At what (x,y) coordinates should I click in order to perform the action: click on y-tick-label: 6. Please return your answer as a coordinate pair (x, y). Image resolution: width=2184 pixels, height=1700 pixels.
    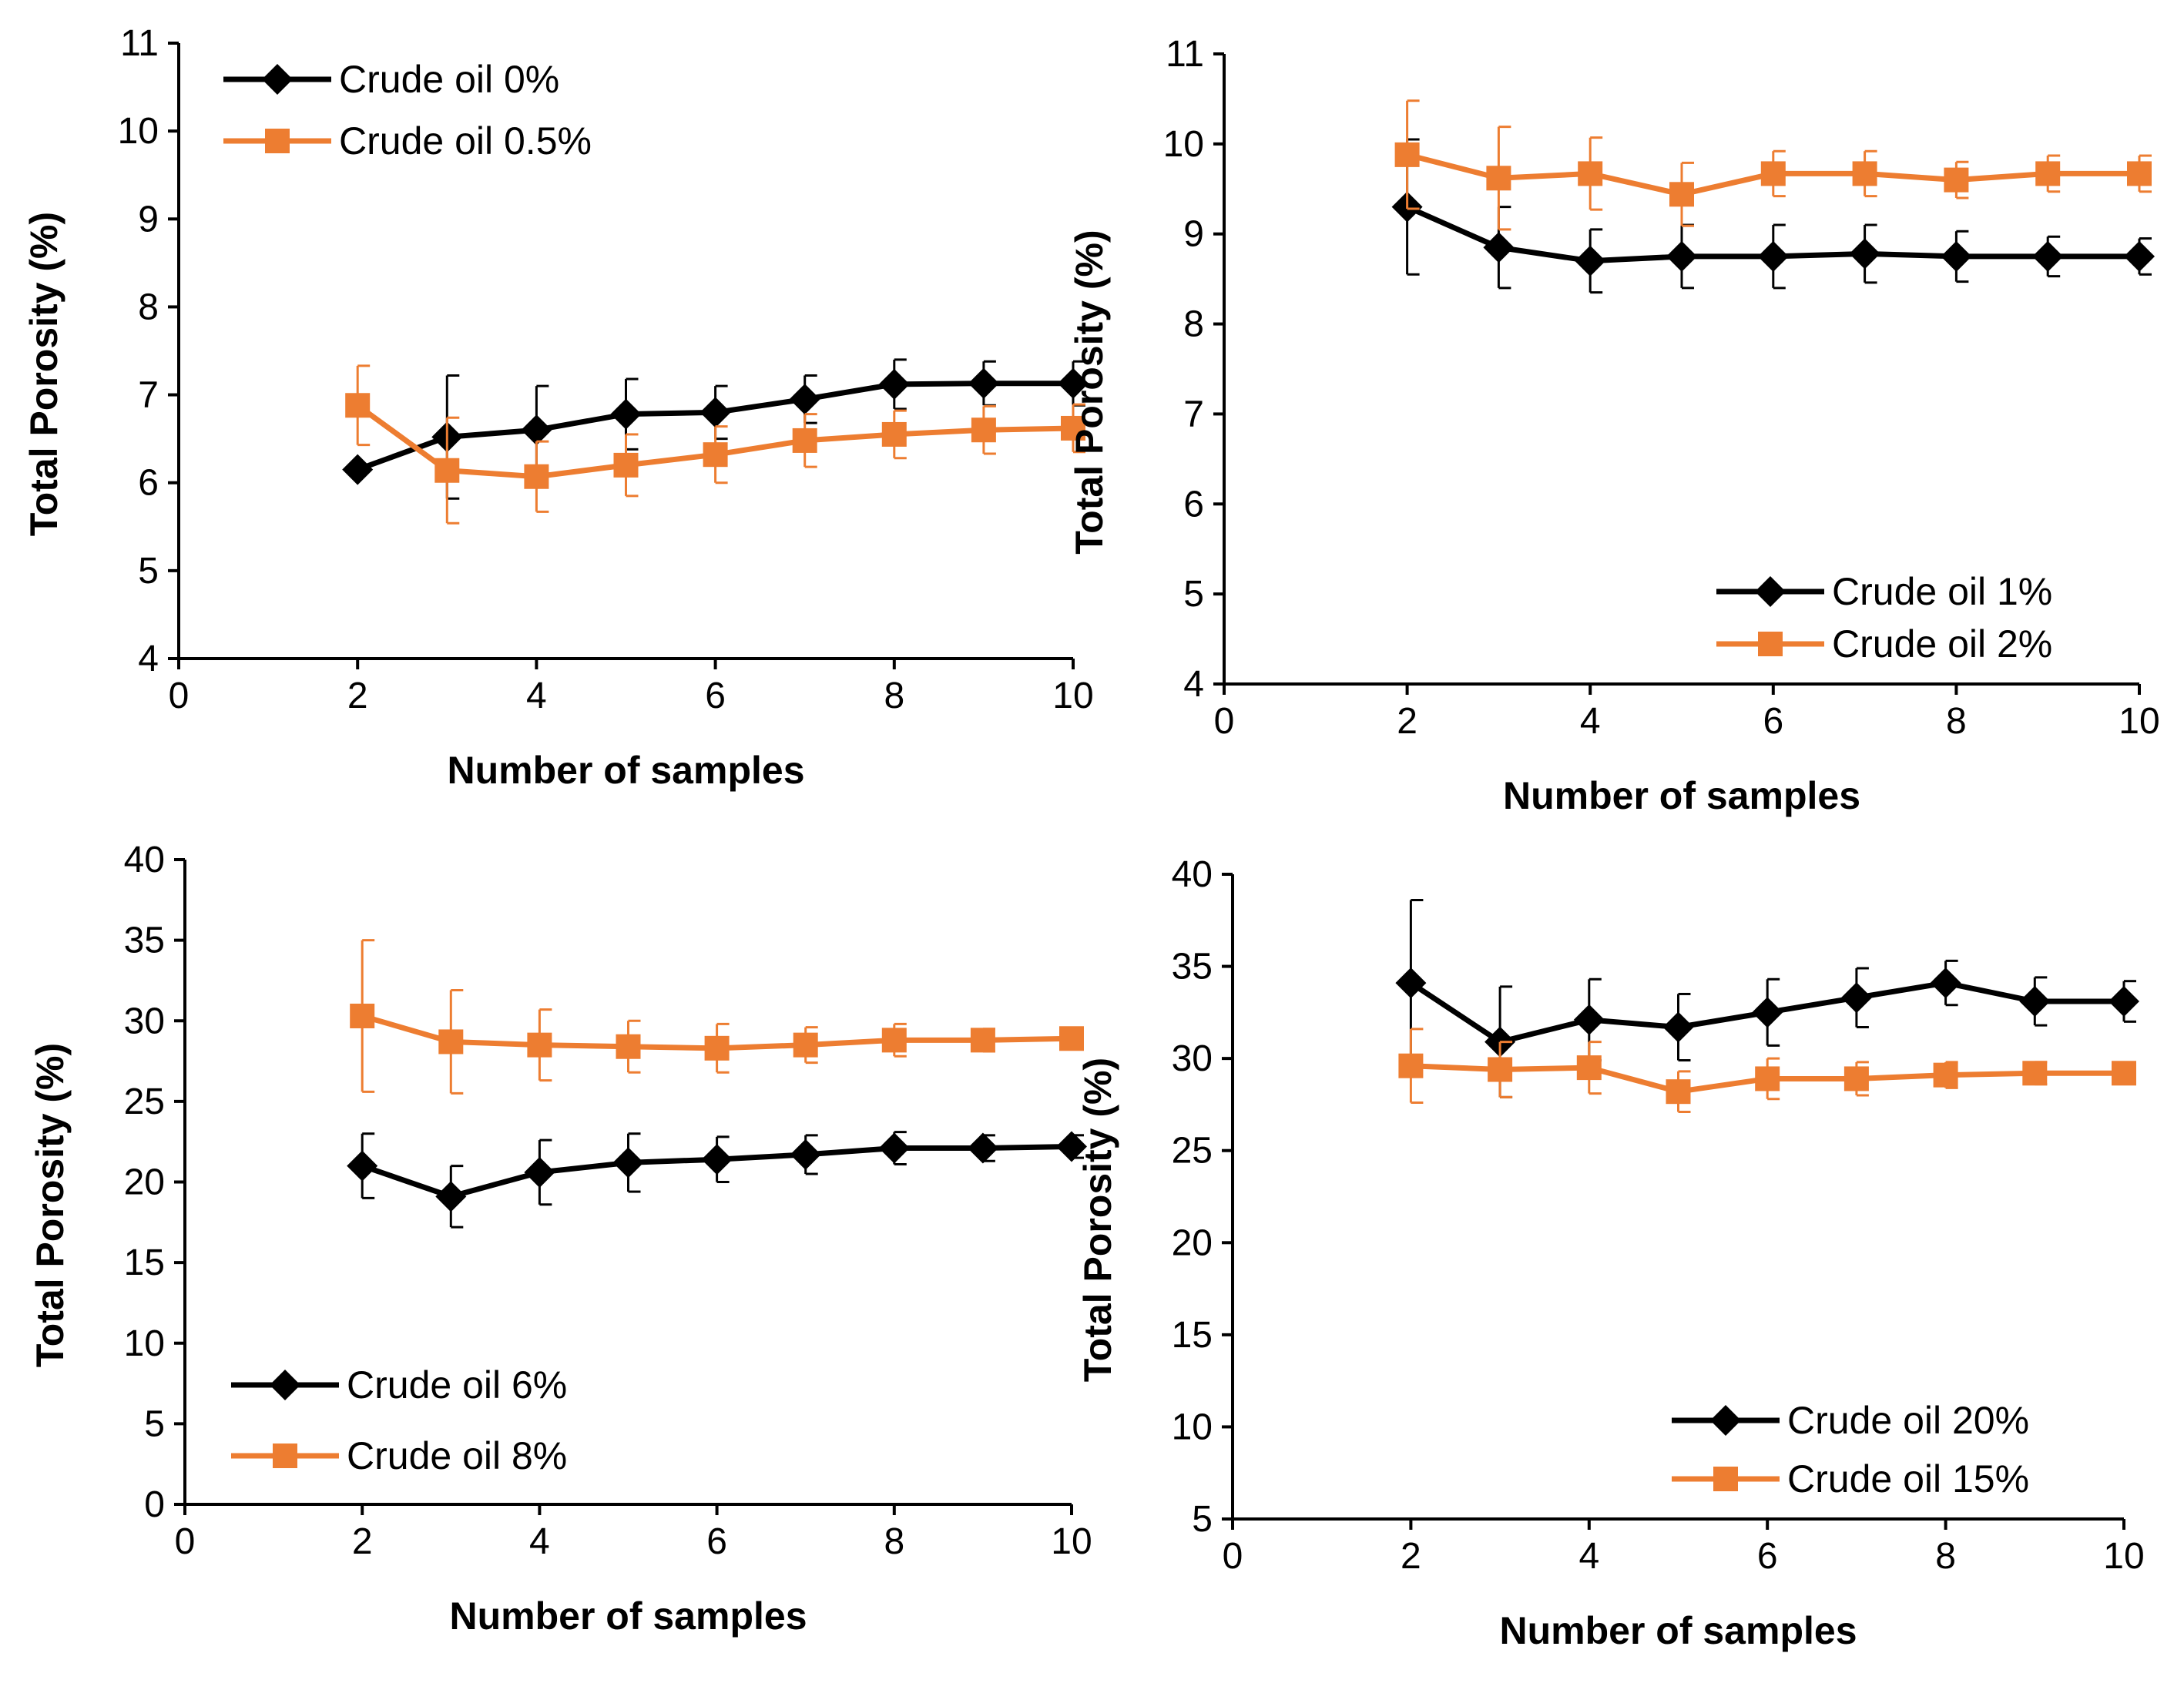
    Looking at the image, I should click on (1194, 505).